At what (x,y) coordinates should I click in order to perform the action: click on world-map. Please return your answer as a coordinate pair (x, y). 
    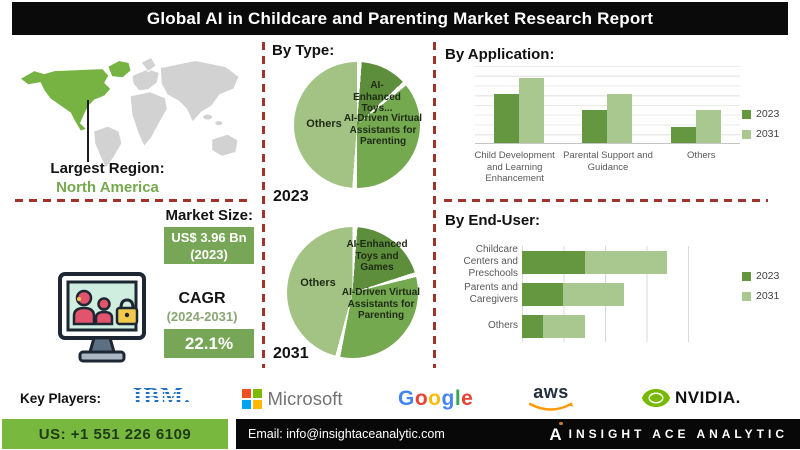
    Looking at the image, I should click on (129, 113).